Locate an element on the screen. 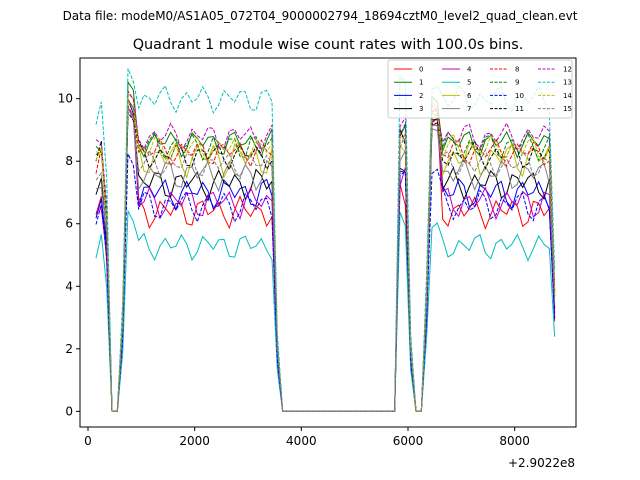 This screenshot has height=480, width=640. legend-label-4: 4 is located at coordinates (469, 70).